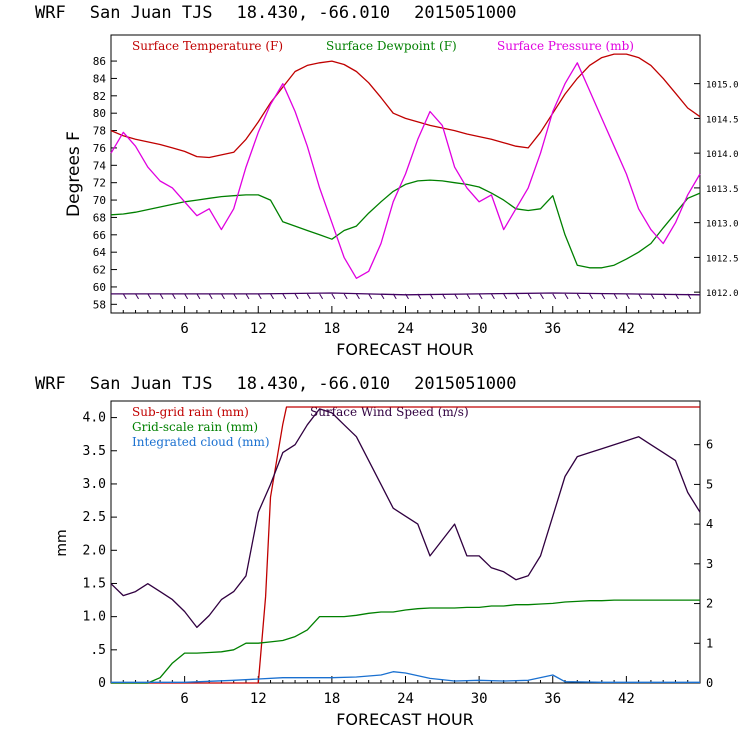  What do you see at coordinates (99, 270) in the screenshot?
I see `y-tick-label: 62` at bounding box center [99, 270].